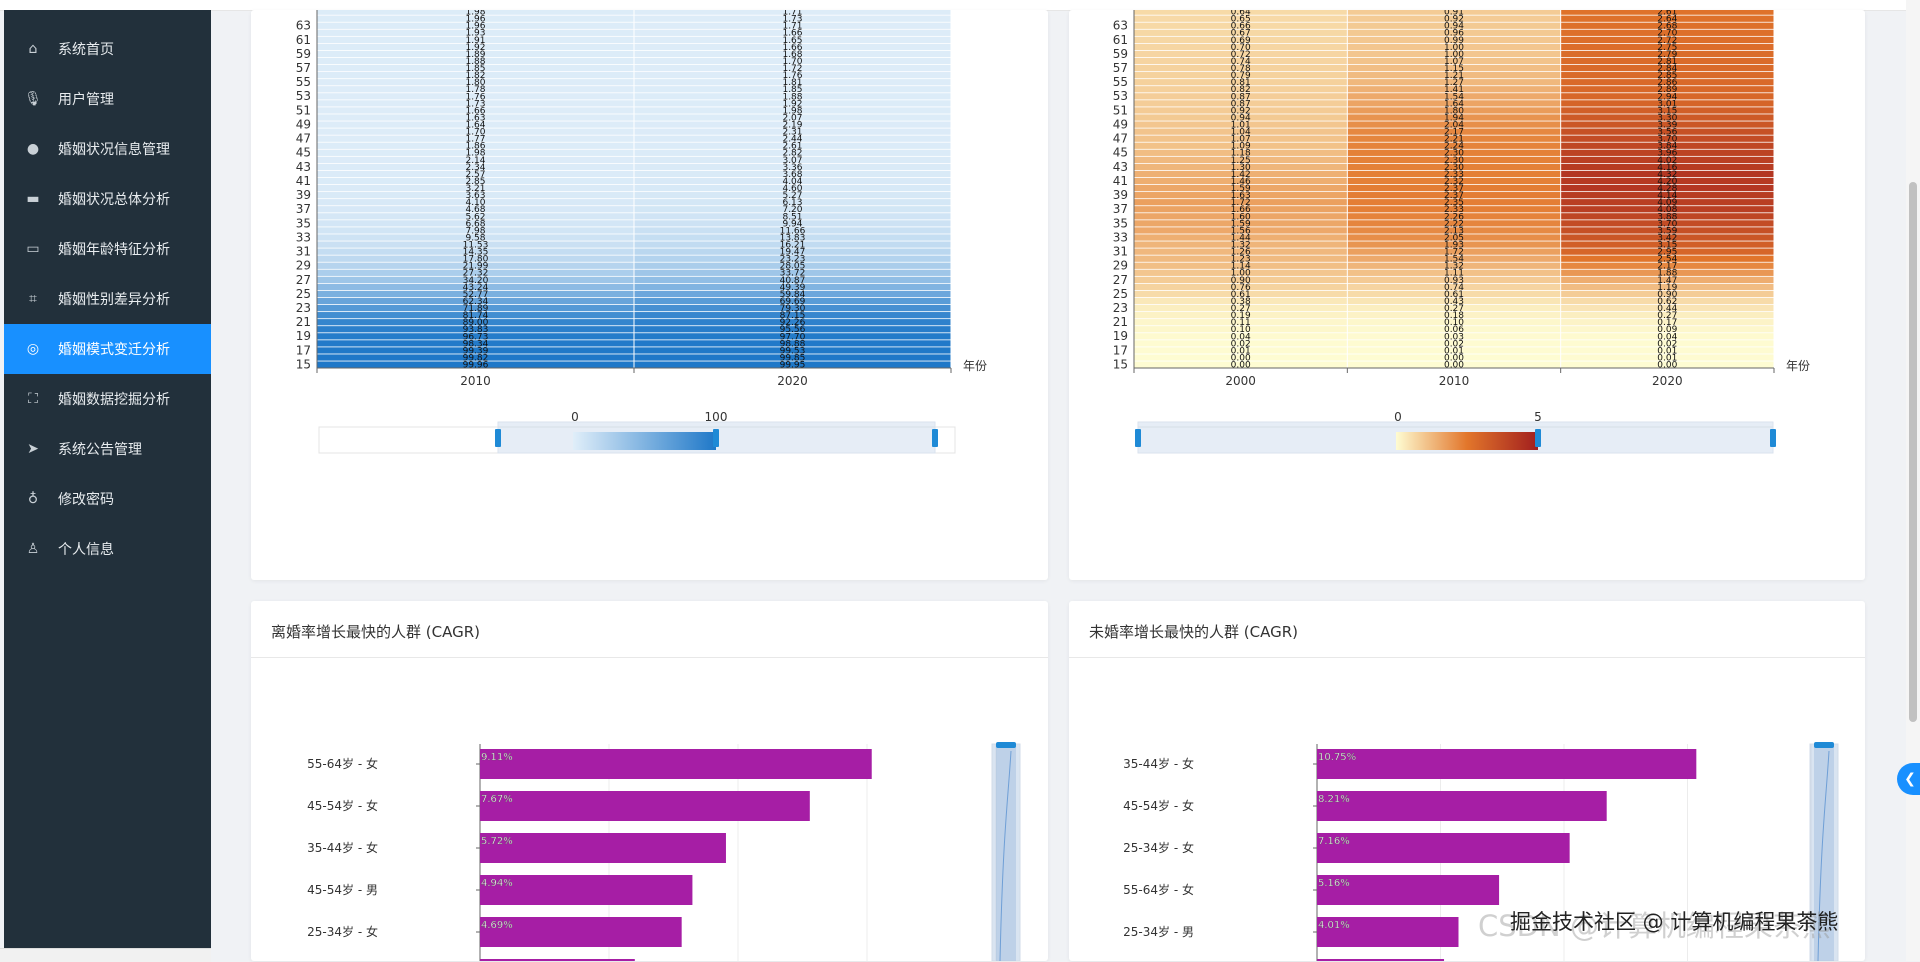 This screenshot has width=1920, height=962. What do you see at coordinates (1006, 852) in the screenshot?
I see `datazoom-window` at bounding box center [1006, 852].